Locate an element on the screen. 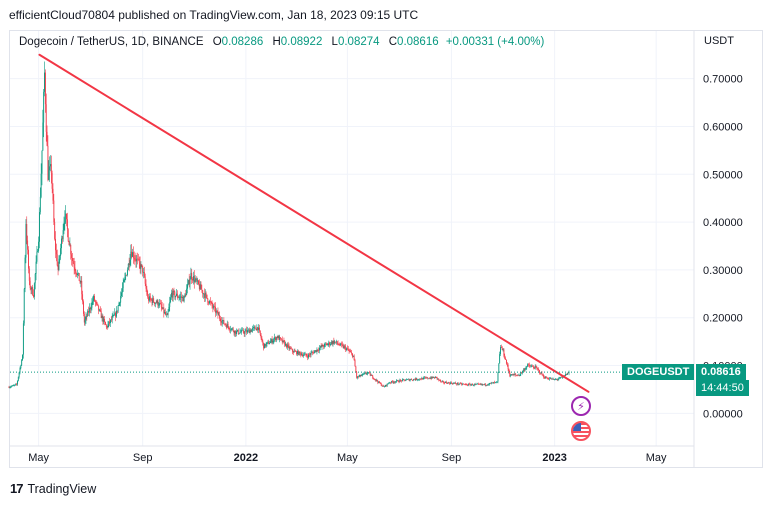  bar-countdown-tag: 14:44:50 is located at coordinates (722, 388).